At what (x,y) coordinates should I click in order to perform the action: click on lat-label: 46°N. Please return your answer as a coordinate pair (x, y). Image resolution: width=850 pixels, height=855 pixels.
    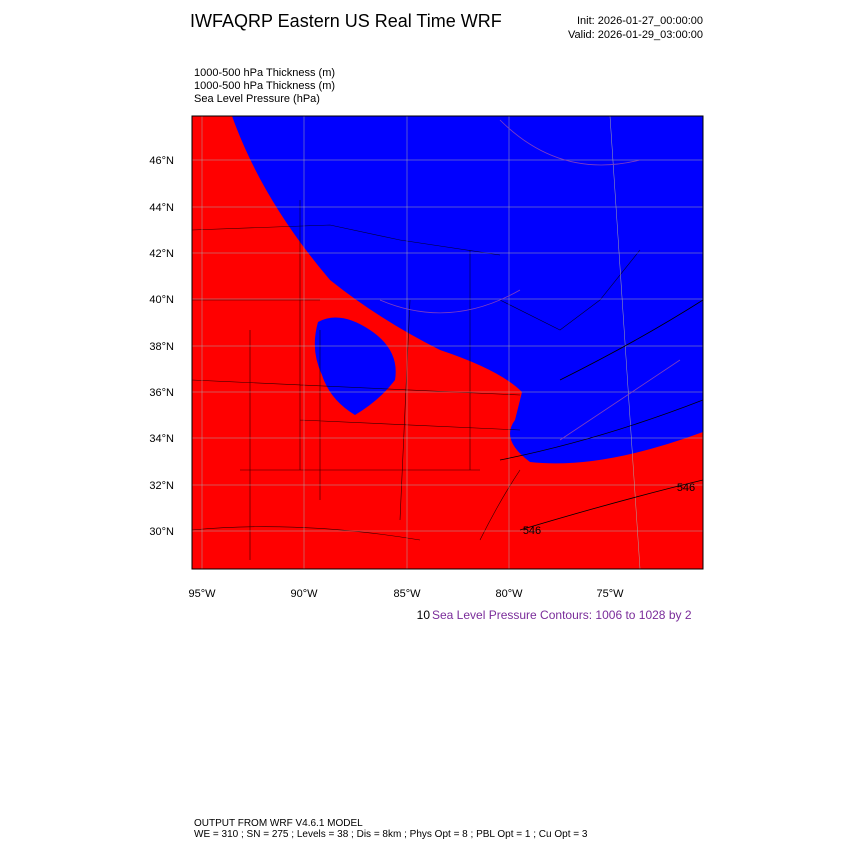
    Looking at the image, I should click on (161, 161).